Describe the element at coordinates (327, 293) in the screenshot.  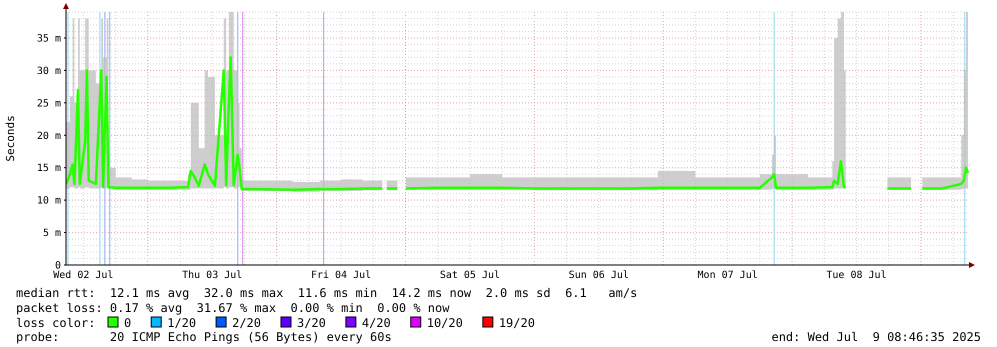
I see `text: median rtt: 12.1 ms avg 32.0 ms max 11.6 ms min 14.2 ms now 2.0 ms sd 6.1 am/s` at that location.